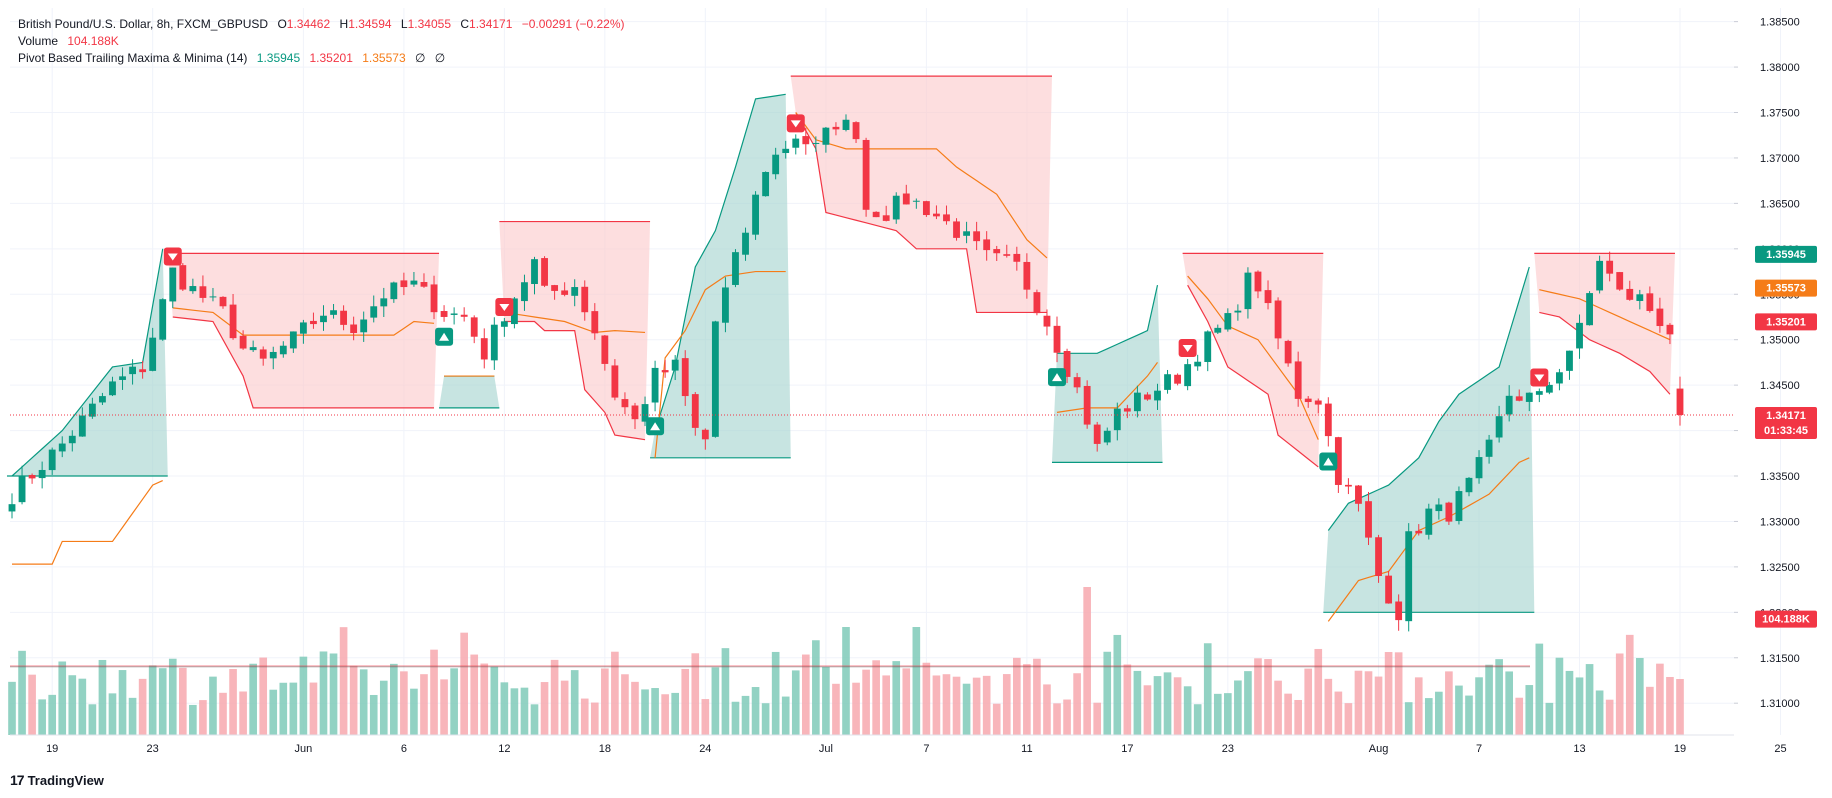 The width and height of the screenshot is (1832, 798). Describe the element at coordinates (384, 58) in the screenshot. I see `legend-indicator-trail: 1.35573` at that location.